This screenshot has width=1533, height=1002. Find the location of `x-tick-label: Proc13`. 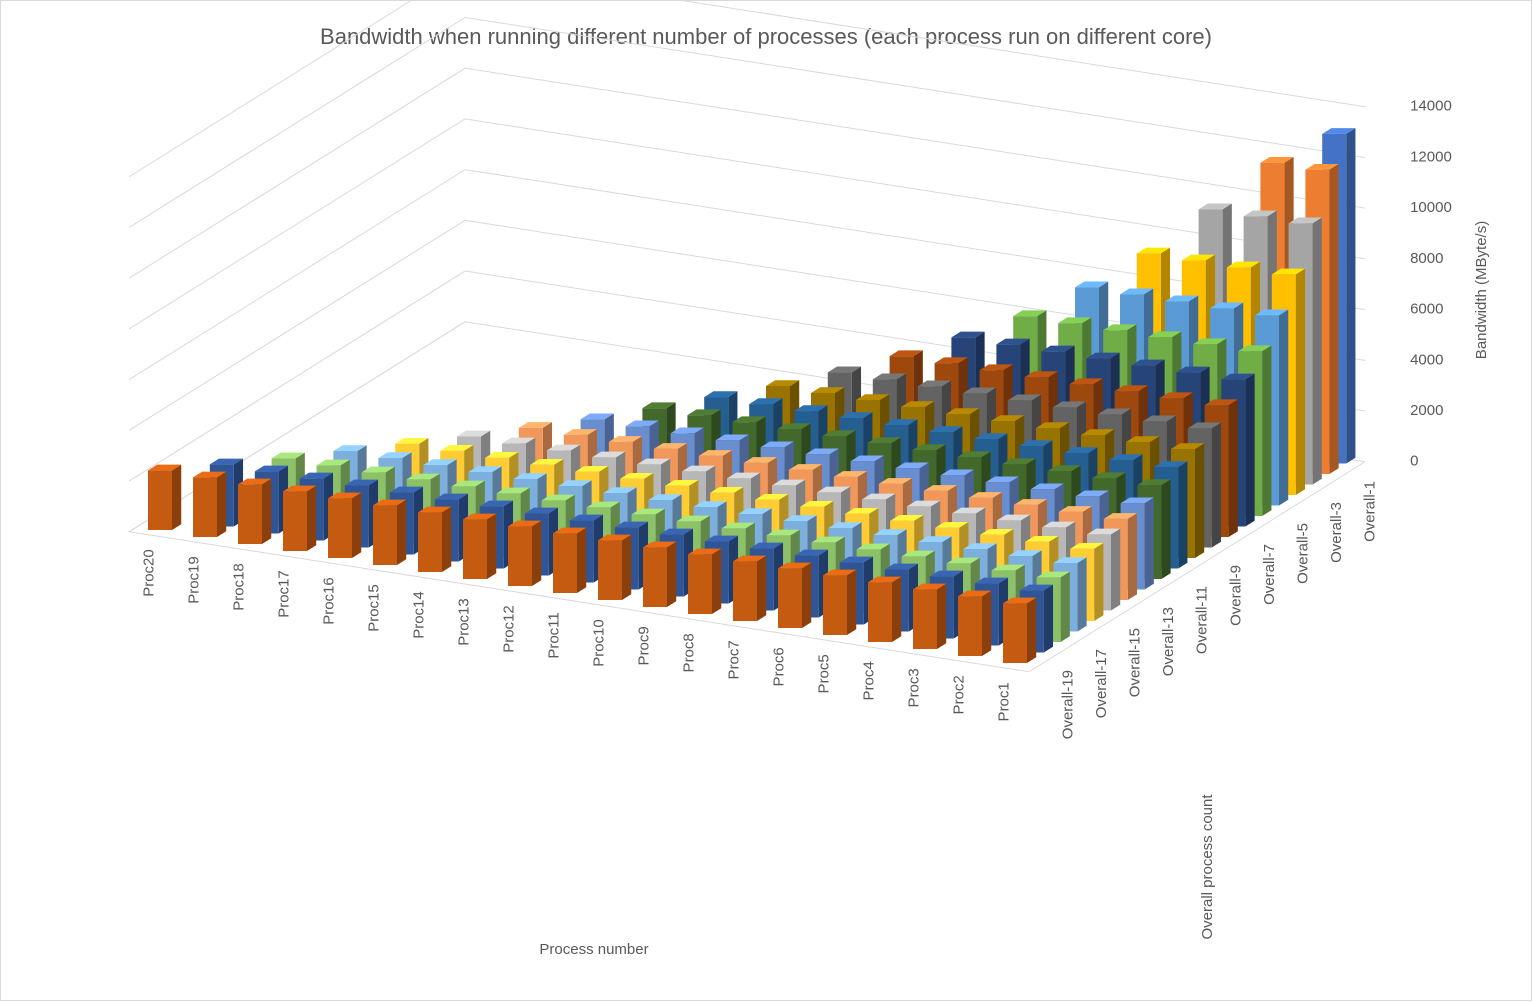

x-tick-label: Proc13 is located at coordinates (464, 622).